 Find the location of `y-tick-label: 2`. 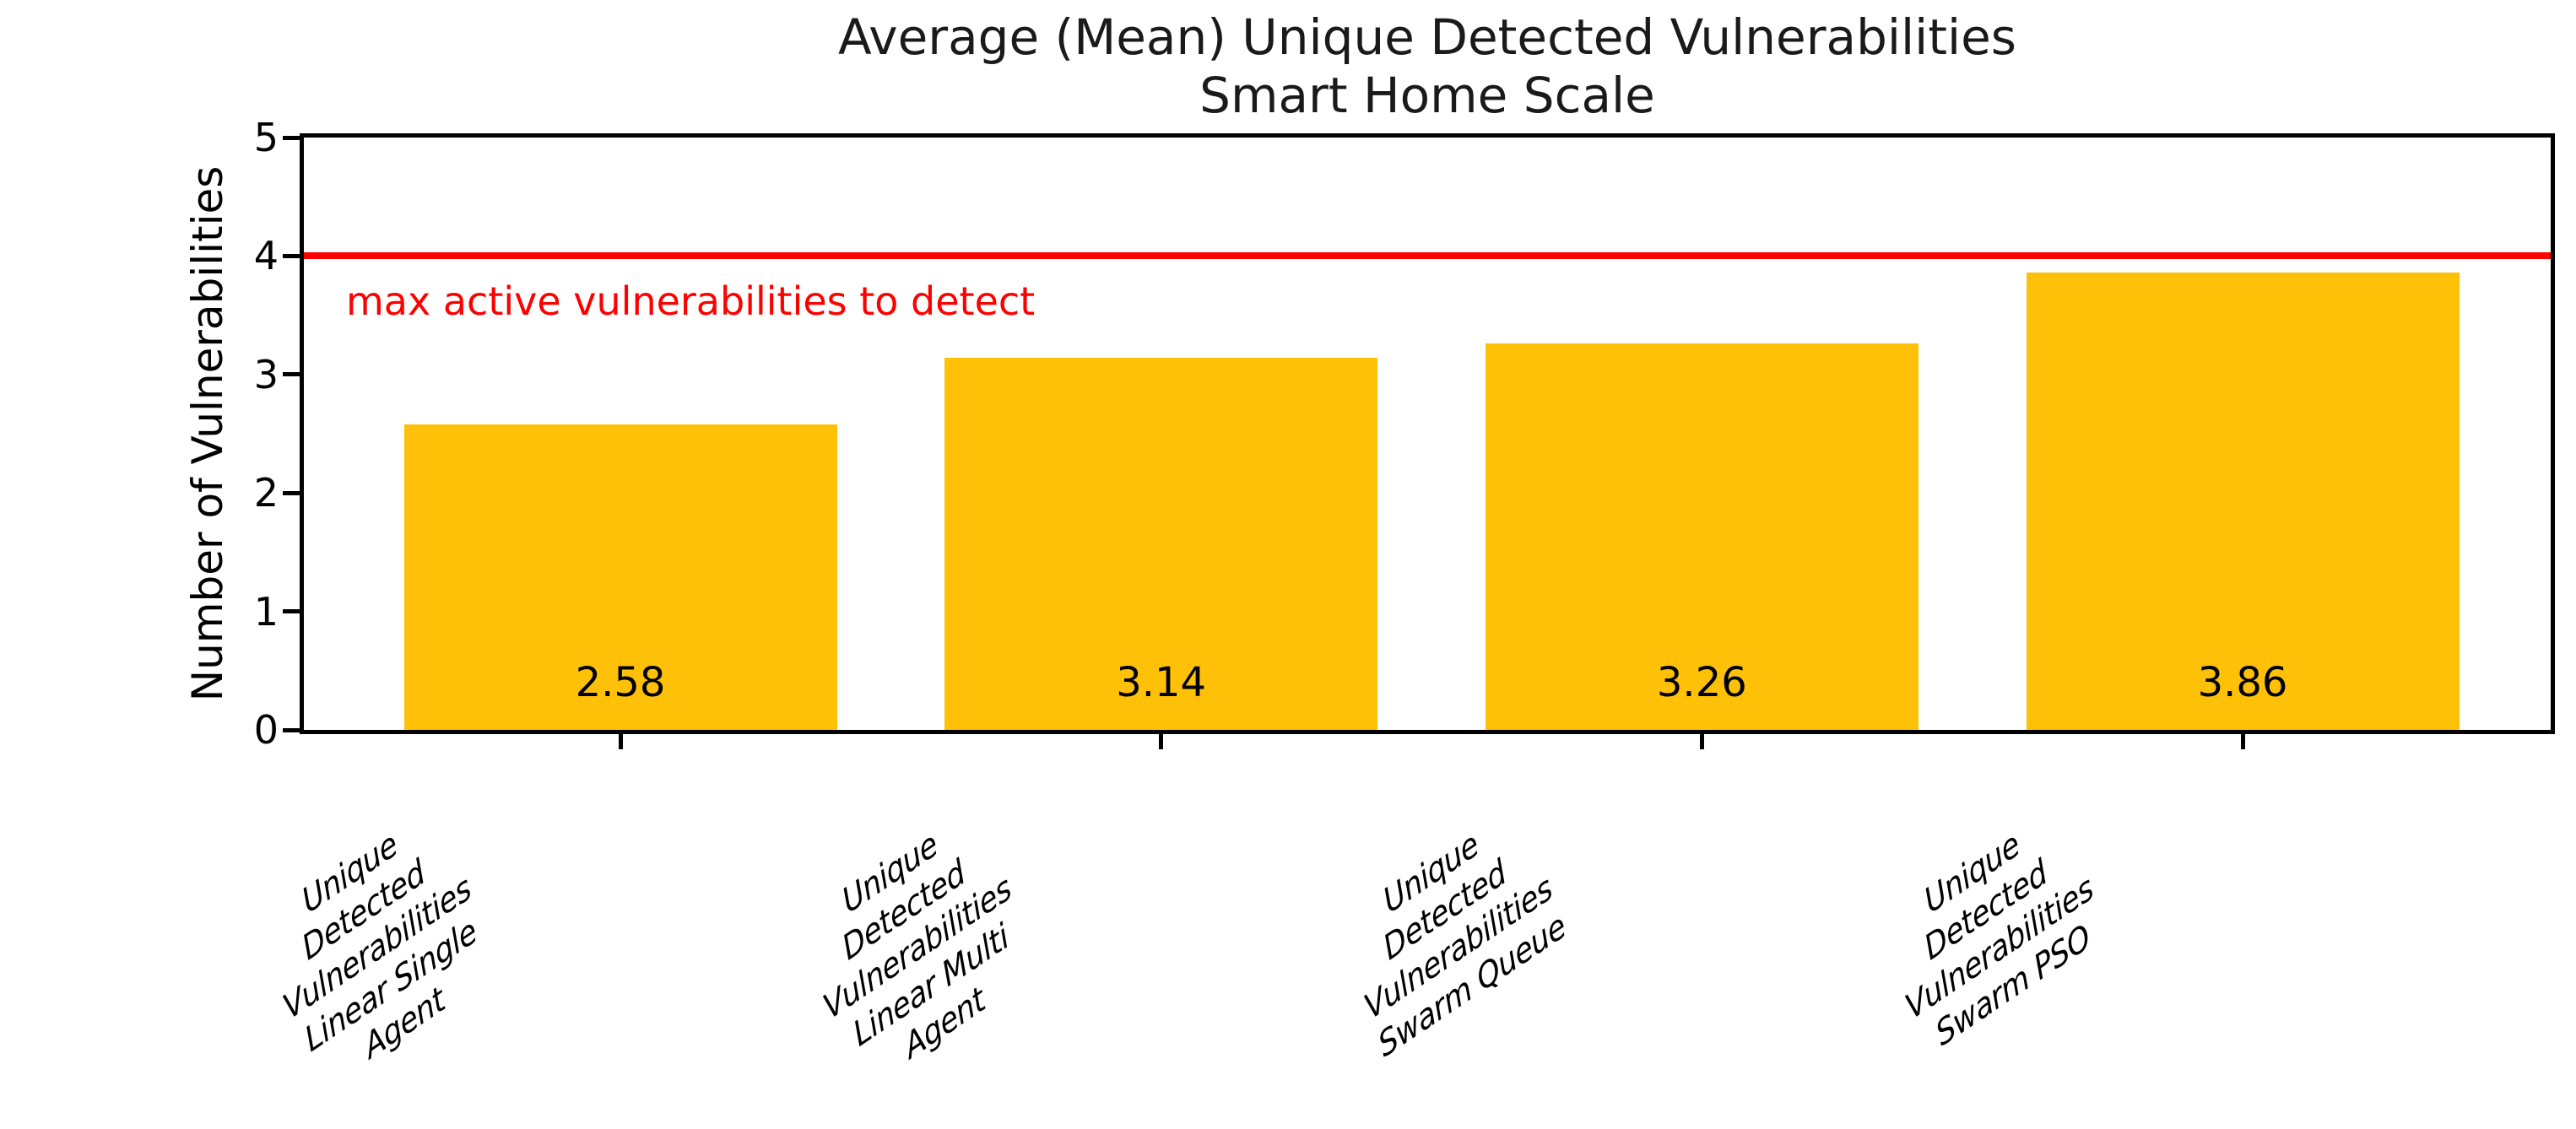

y-tick-label: 2 is located at coordinates (266, 493).